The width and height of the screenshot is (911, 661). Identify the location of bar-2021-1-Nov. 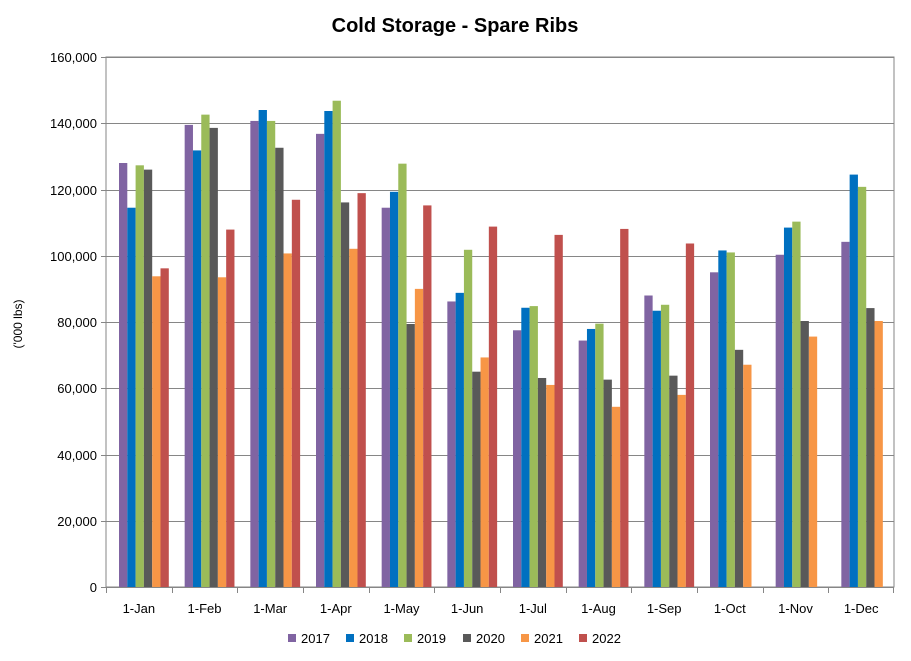
(813, 461).